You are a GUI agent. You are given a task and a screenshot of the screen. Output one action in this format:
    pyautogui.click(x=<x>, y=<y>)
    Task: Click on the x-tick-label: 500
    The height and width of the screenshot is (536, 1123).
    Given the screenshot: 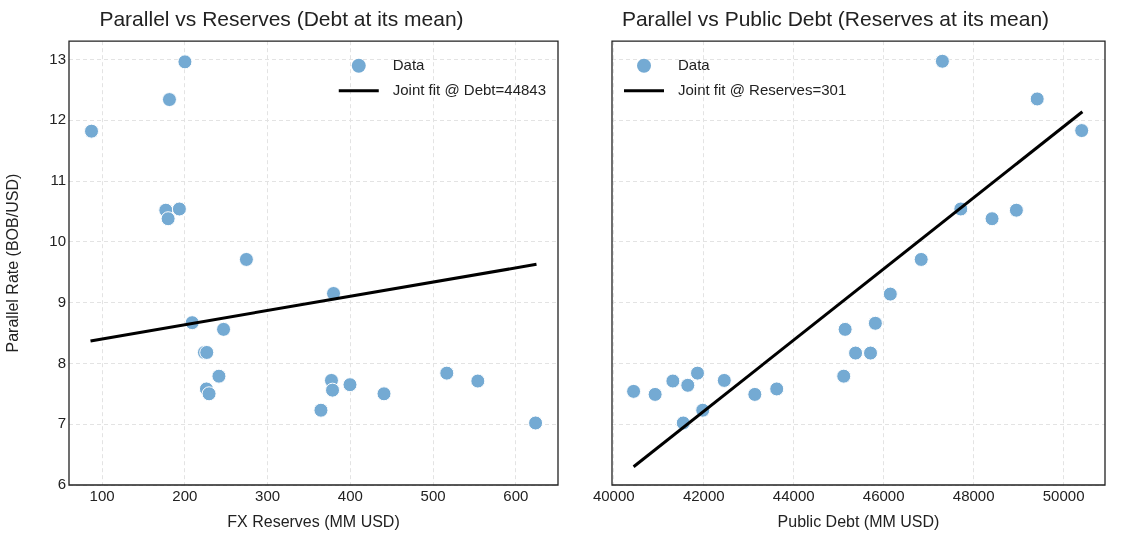 What is the action you would take?
    pyautogui.click(x=433, y=496)
    